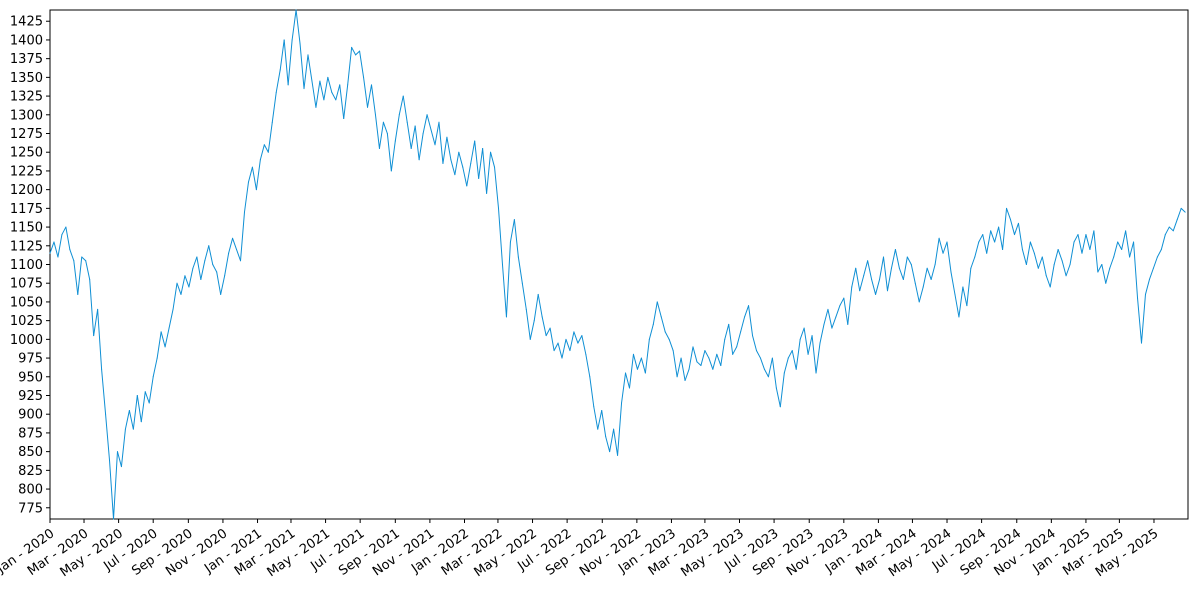 The image size is (1200, 600). Describe the element at coordinates (26, 134) in the screenshot. I see `y-tick-label: 1275` at that location.